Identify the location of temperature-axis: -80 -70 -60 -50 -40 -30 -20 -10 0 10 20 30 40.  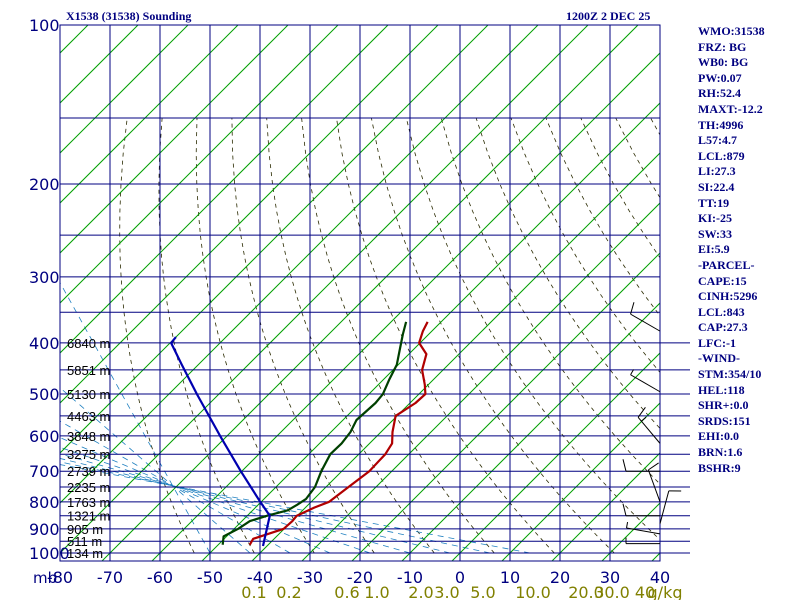
(358, 577).